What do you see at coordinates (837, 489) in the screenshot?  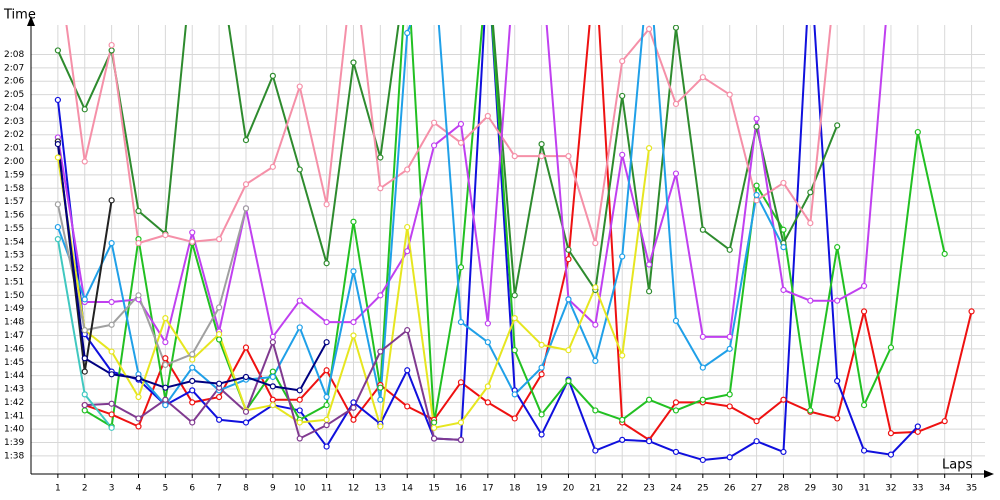 I see `x-tick-label: 30` at bounding box center [837, 489].